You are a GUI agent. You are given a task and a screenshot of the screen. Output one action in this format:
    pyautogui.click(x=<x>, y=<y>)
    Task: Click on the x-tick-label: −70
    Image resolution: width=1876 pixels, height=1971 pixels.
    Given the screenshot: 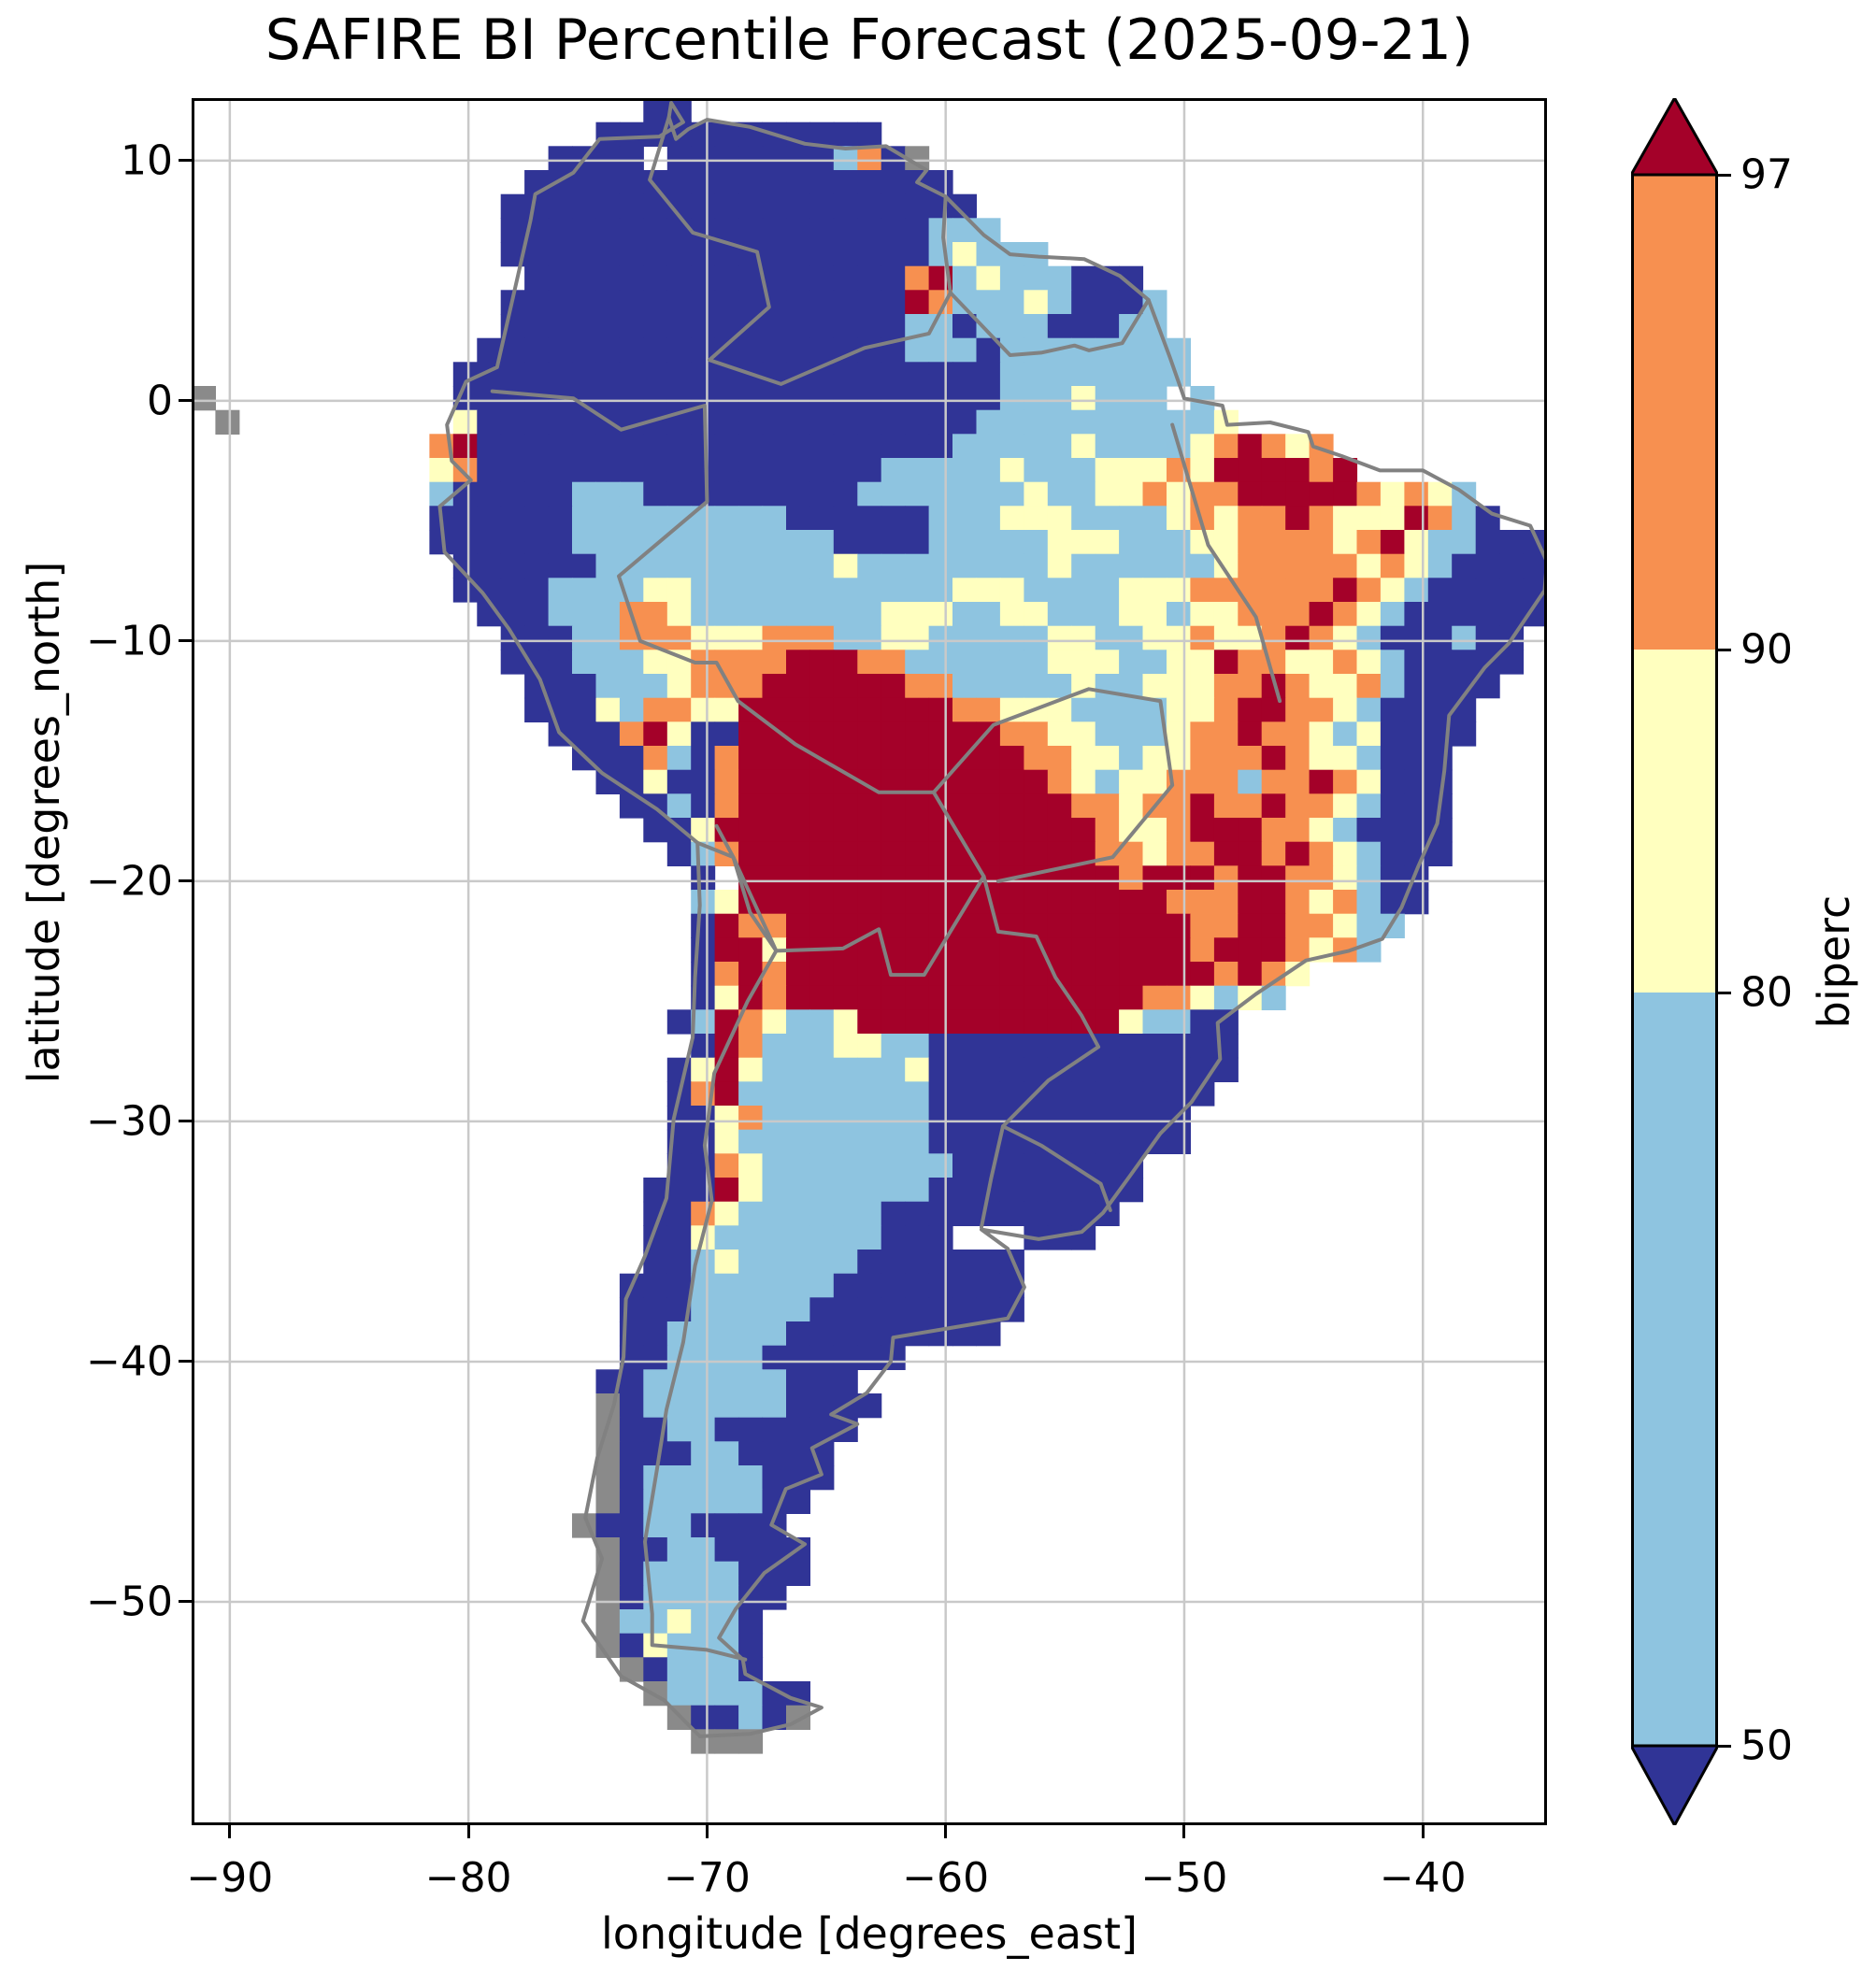 What is the action you would take?
    pyautogui.click(x=707, y=1878)
    